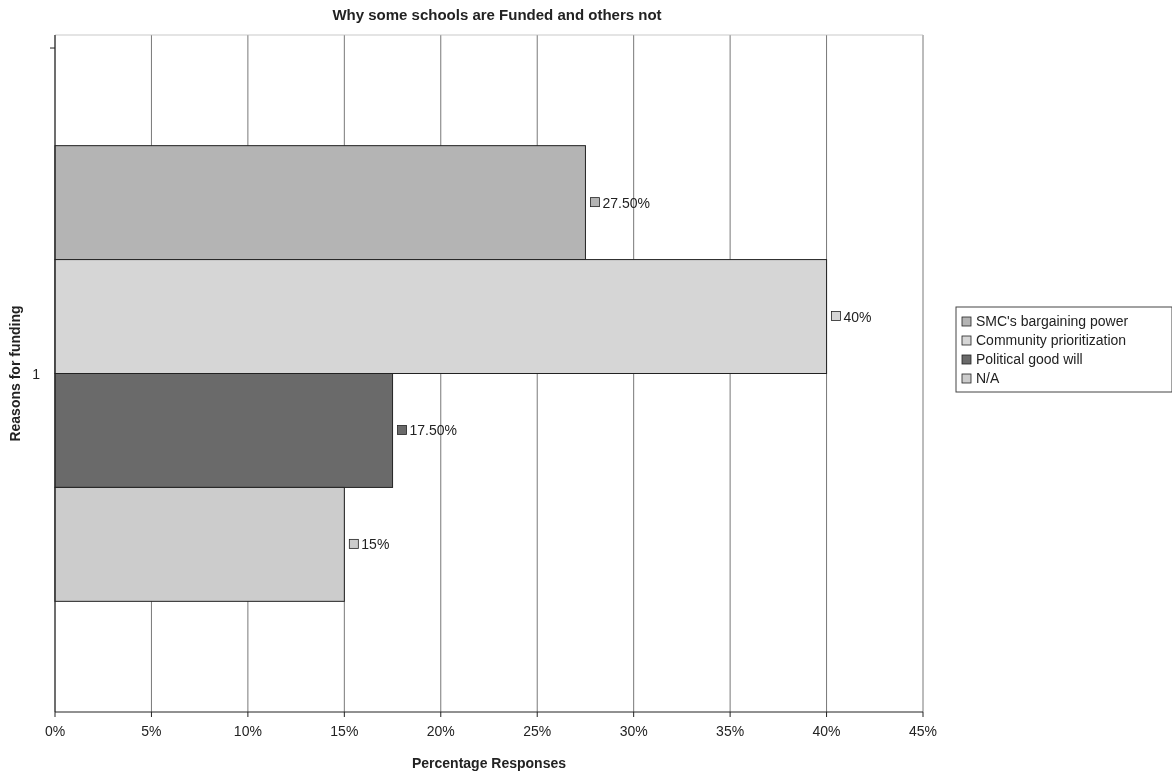  I want to click on x-tick-label: 5%, so click(151, 731).